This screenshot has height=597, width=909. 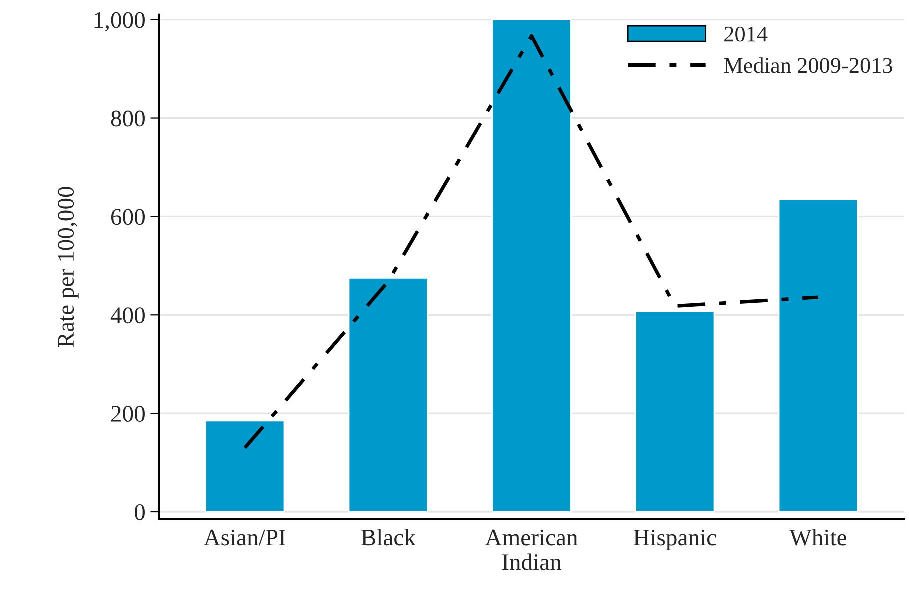 I want to click on legend-label: 2014, so click(x=746, y=34).